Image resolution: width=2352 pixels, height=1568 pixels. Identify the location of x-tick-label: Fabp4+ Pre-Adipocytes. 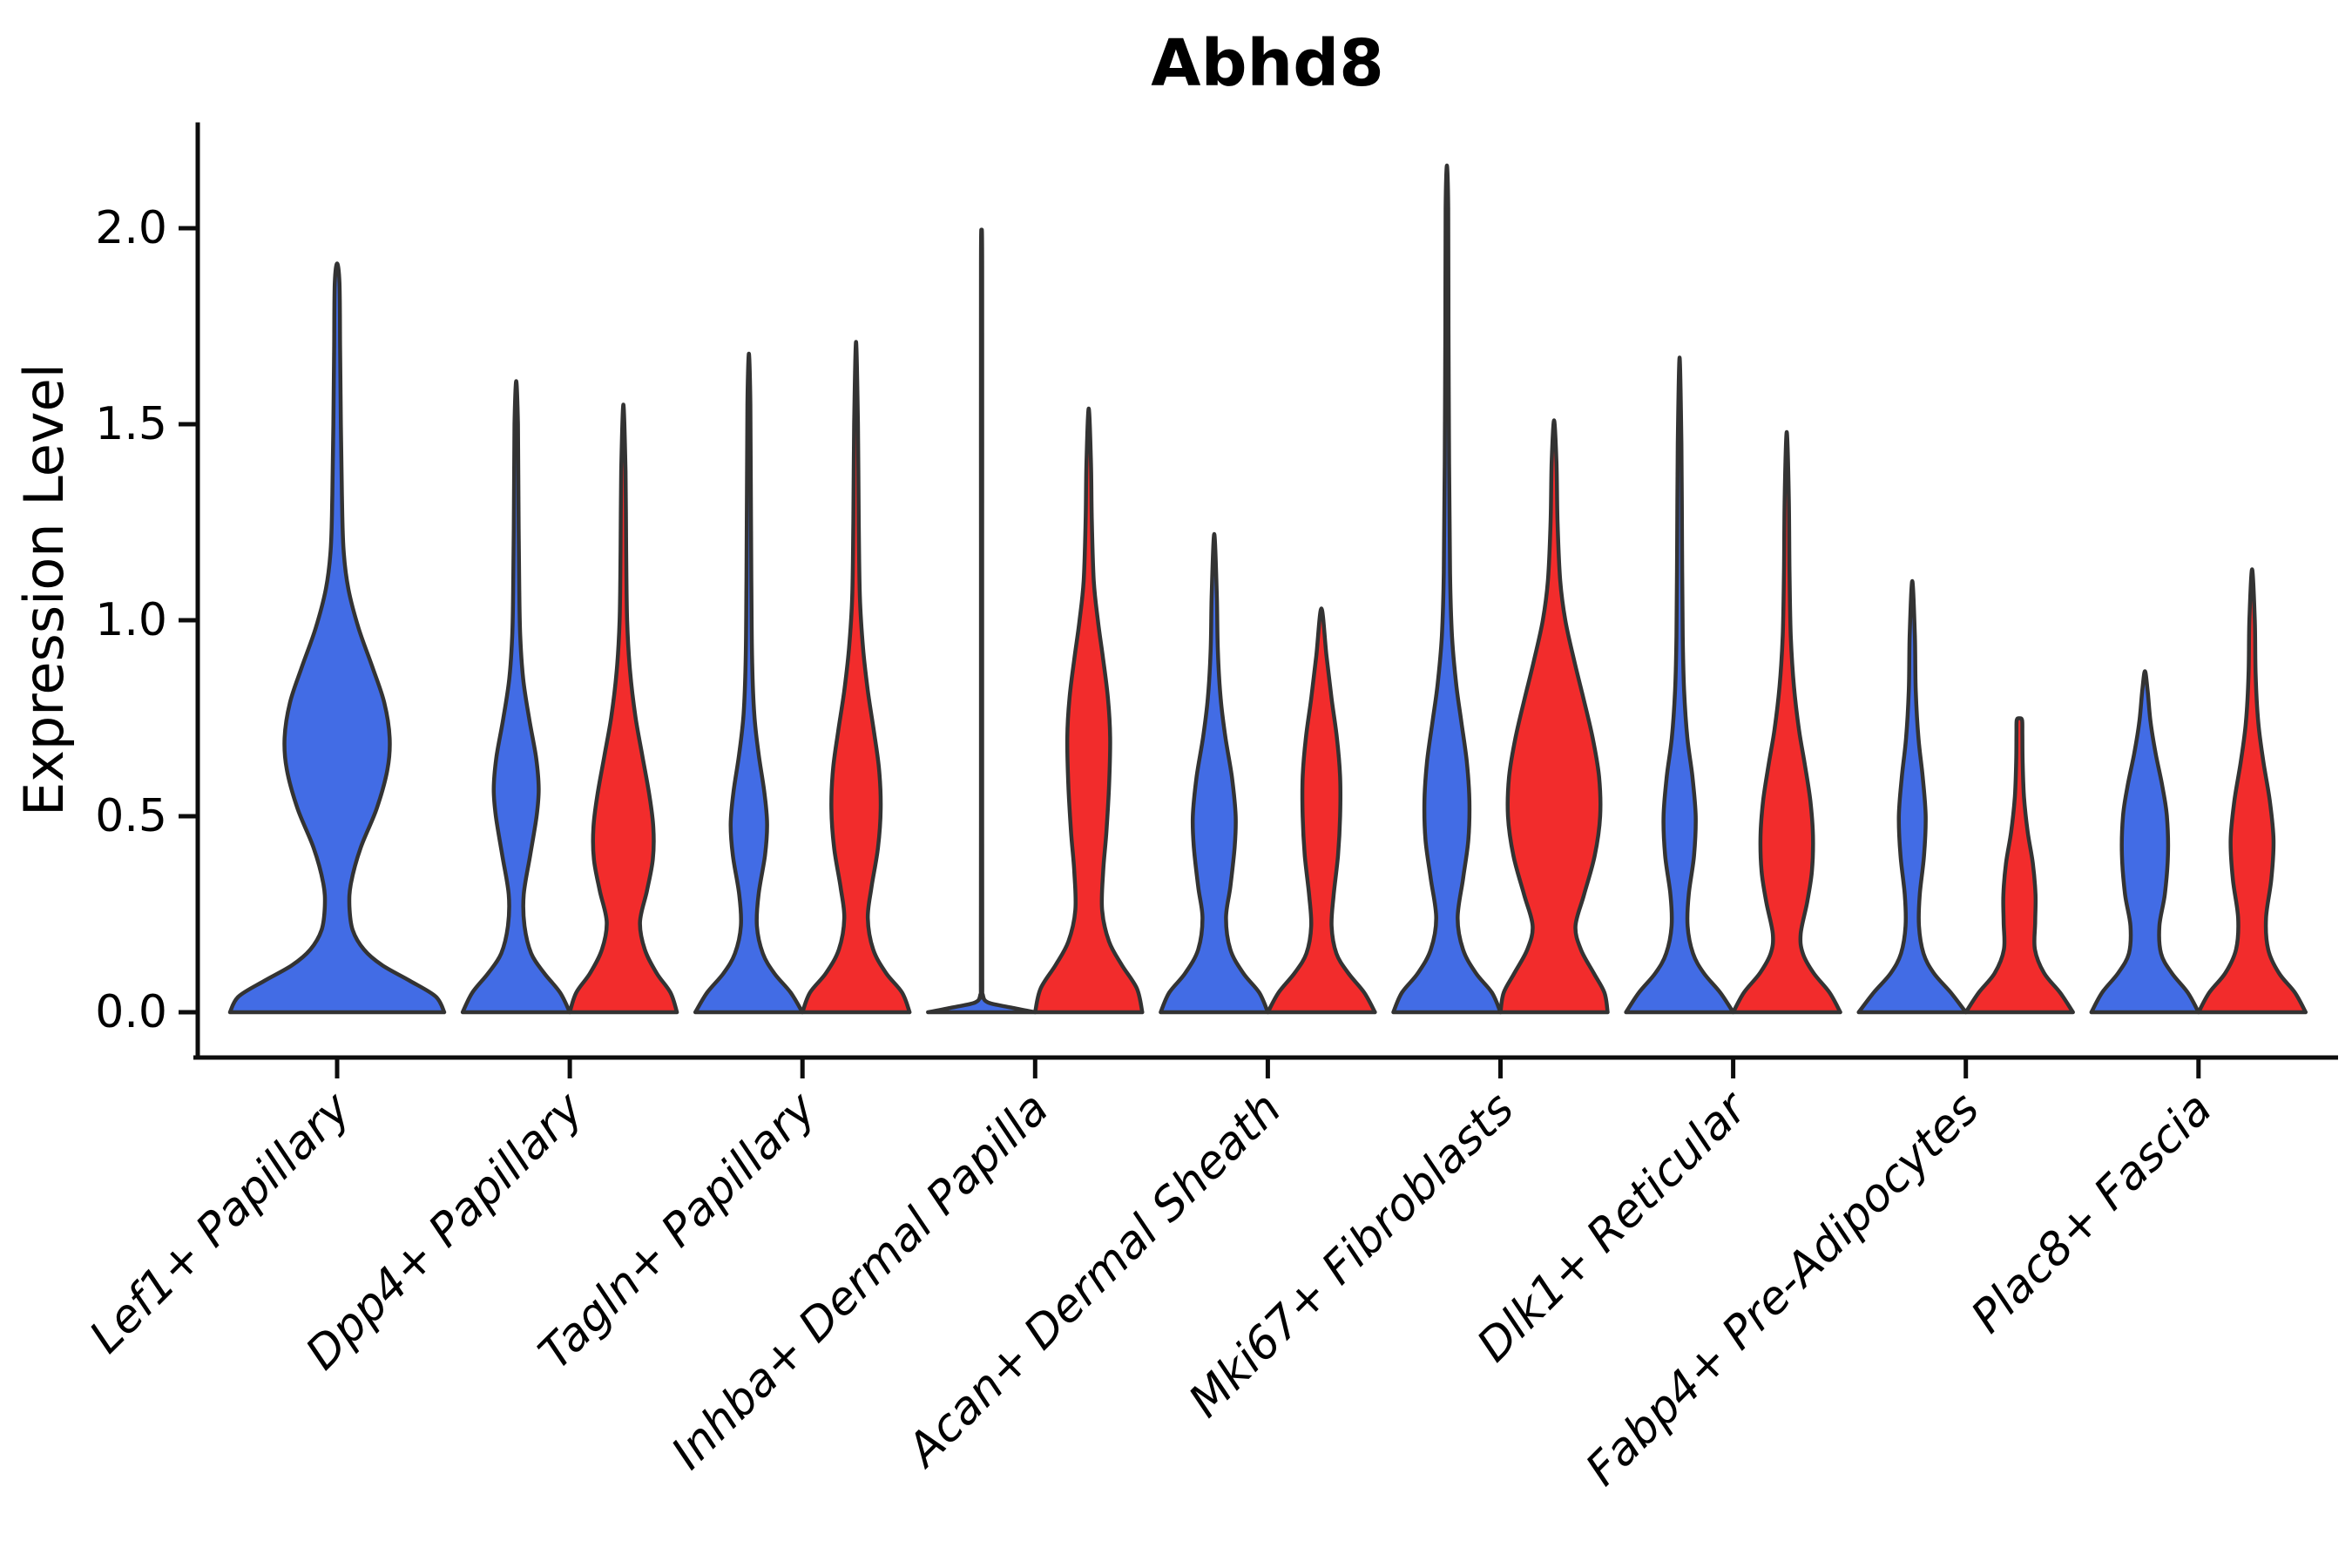
(1783, 1290).